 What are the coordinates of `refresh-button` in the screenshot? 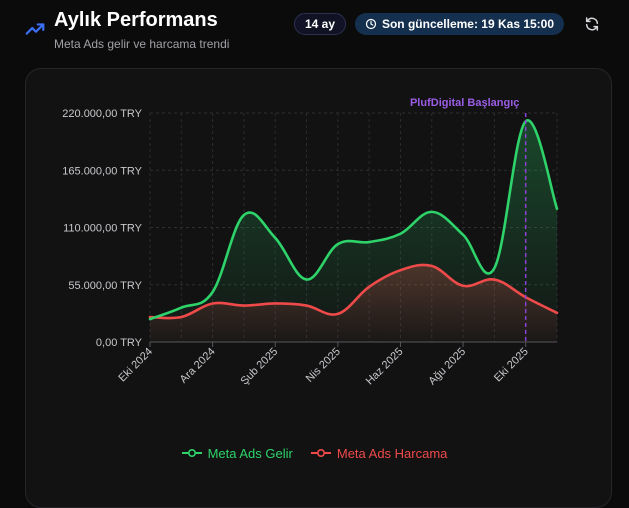 It's located at (592, 24).